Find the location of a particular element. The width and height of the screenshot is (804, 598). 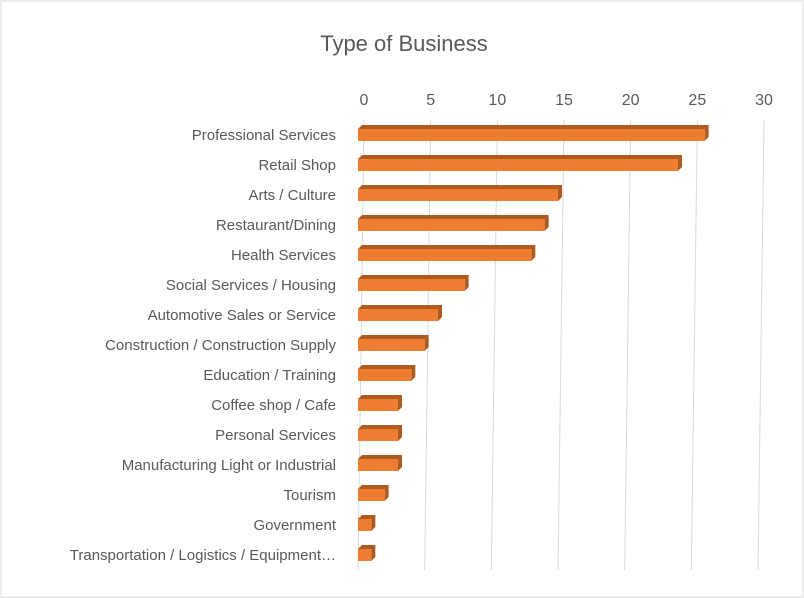

y-tick-label: Personal Services is located at coordinates (275, 435).